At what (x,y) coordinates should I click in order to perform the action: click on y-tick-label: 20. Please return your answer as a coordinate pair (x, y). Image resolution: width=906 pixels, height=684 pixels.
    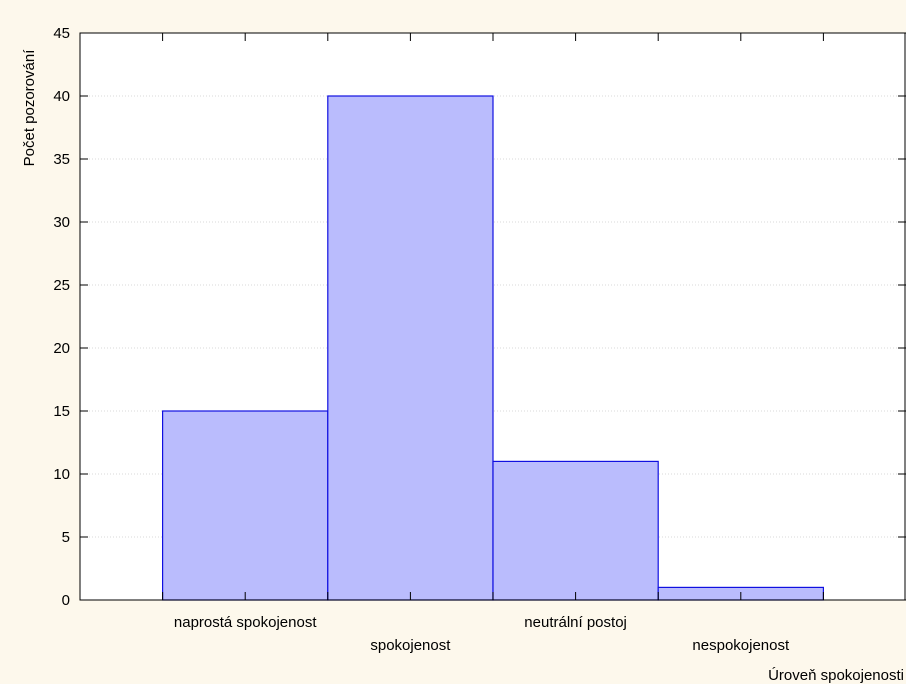
    Looking at the image, I should click on (61, 348).